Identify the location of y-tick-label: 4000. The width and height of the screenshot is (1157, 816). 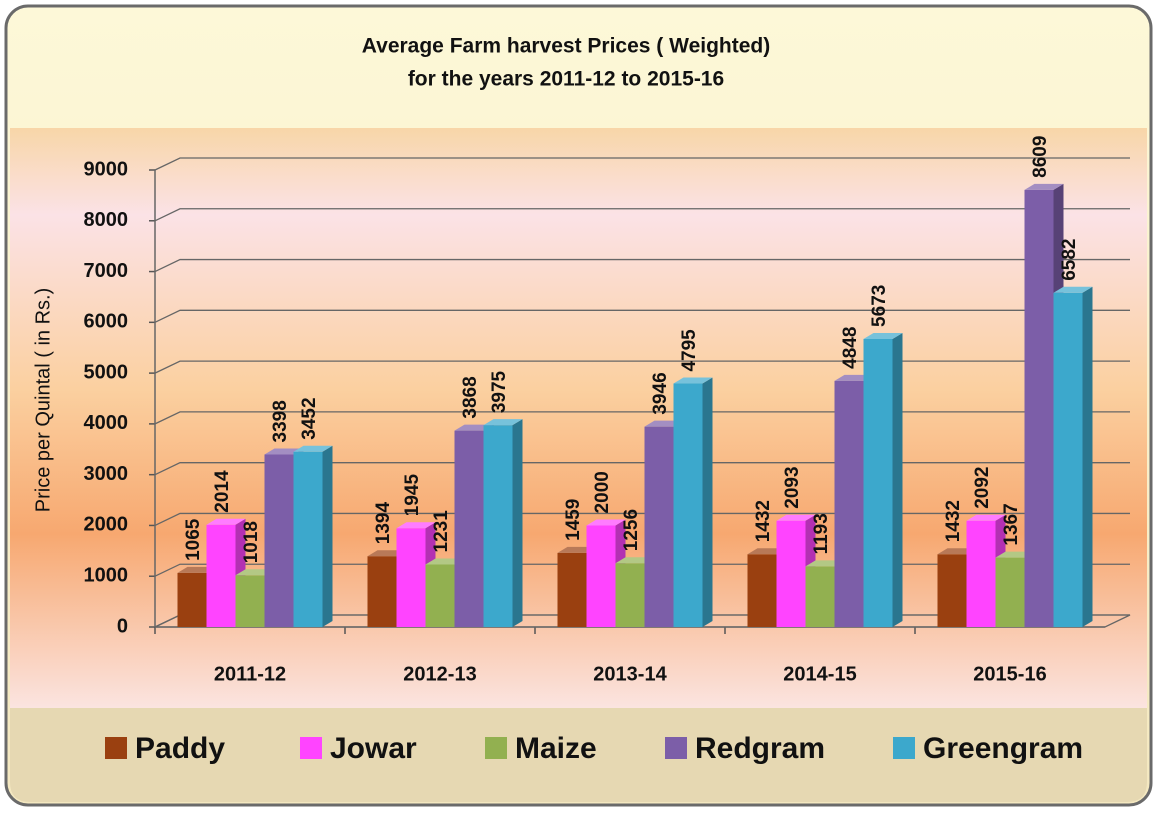
(106, 423).